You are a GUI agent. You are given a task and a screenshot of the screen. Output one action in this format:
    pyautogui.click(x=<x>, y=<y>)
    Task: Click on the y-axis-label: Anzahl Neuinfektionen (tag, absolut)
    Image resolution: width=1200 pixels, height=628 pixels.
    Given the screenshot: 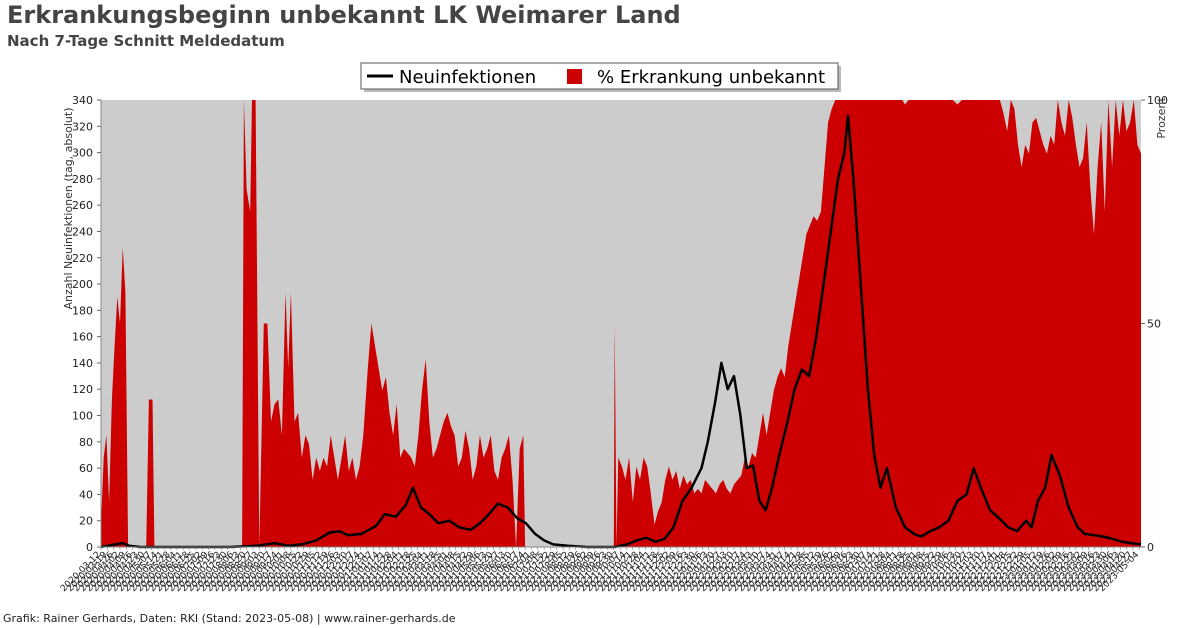 What is the action you would take?
    pyautogui.click(x=68, y=209)
    